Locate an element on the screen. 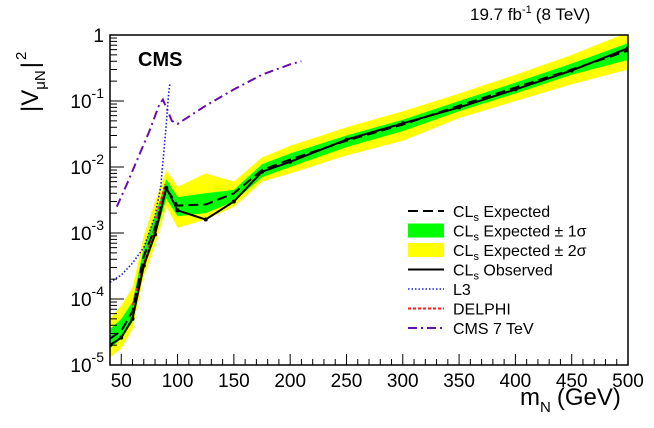  x-axis-title: mN (GeV) is located at coordinates (570, 400).